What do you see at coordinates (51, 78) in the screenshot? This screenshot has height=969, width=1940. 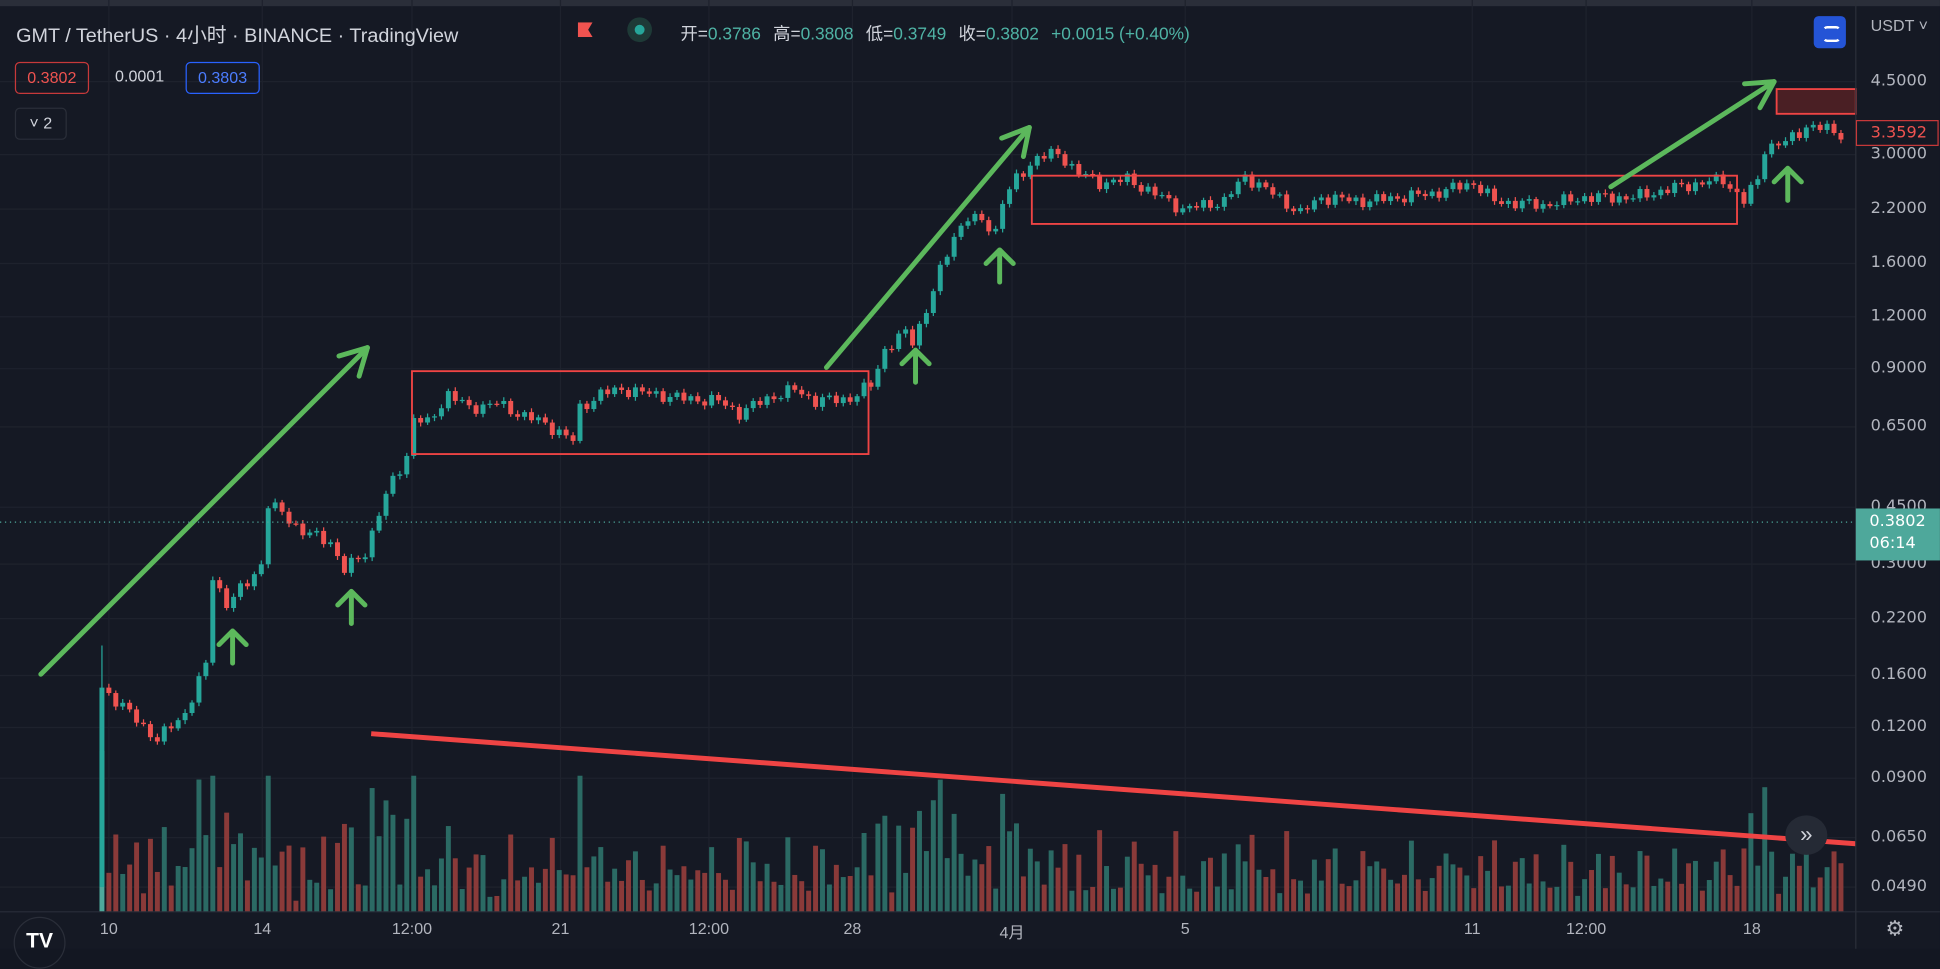 I see `sell-button: 0.3802` at bounding box center [51, 78].